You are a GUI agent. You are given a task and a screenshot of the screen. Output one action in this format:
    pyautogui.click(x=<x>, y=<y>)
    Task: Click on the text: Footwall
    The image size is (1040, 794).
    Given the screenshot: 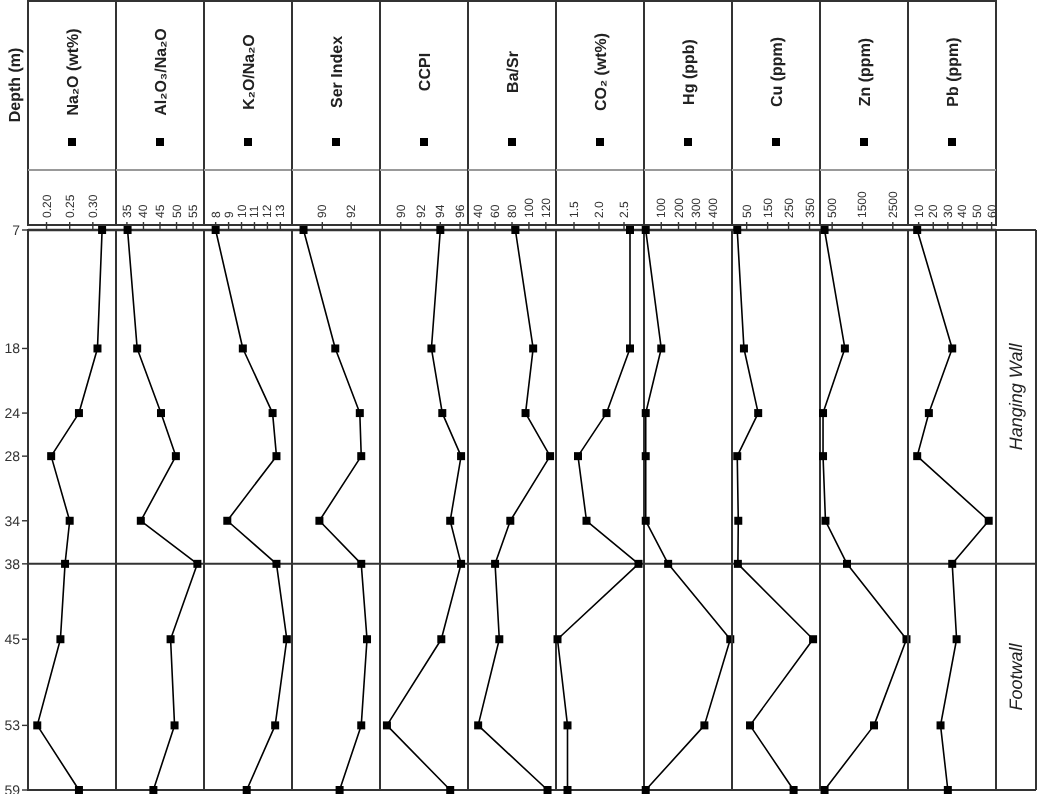 What is the action you would take?
    pyautogui.click(x=1016, y=676)
    